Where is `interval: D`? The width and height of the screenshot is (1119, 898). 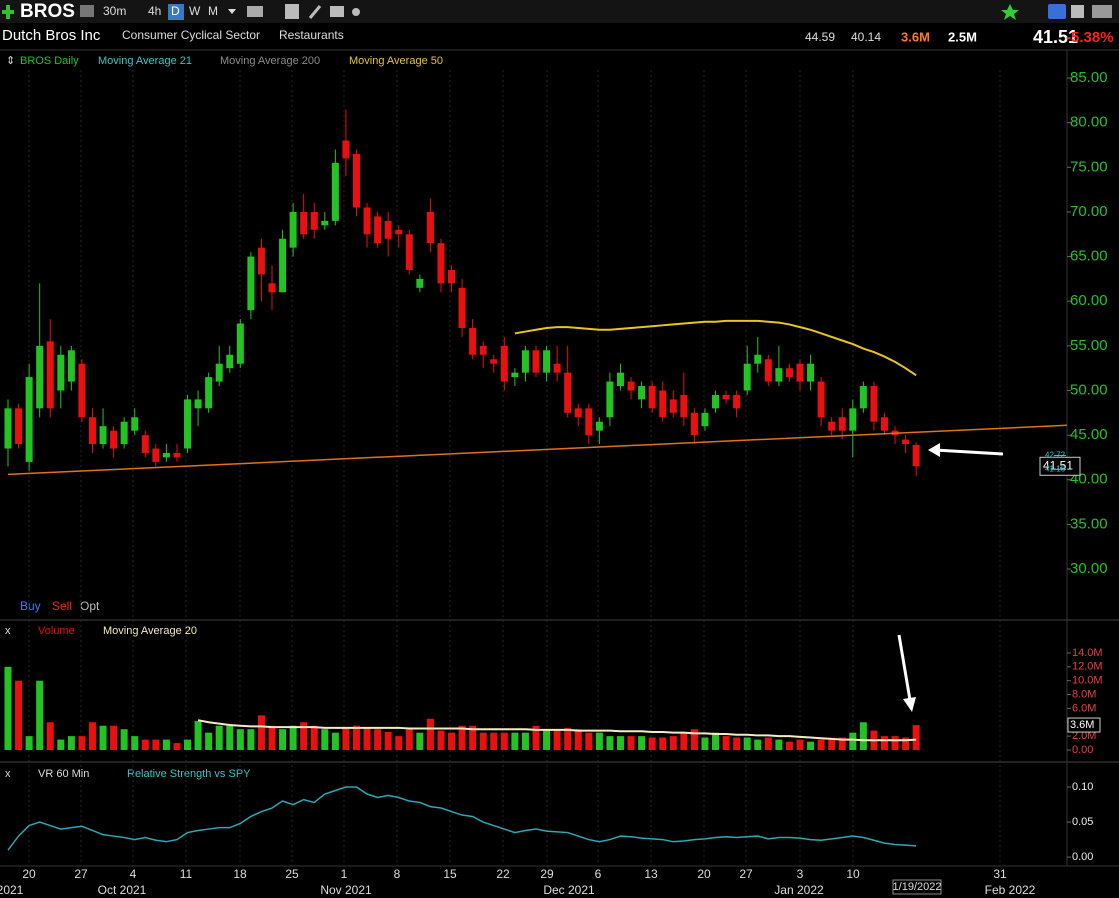
interval: D is located at coordinates (175, 11).